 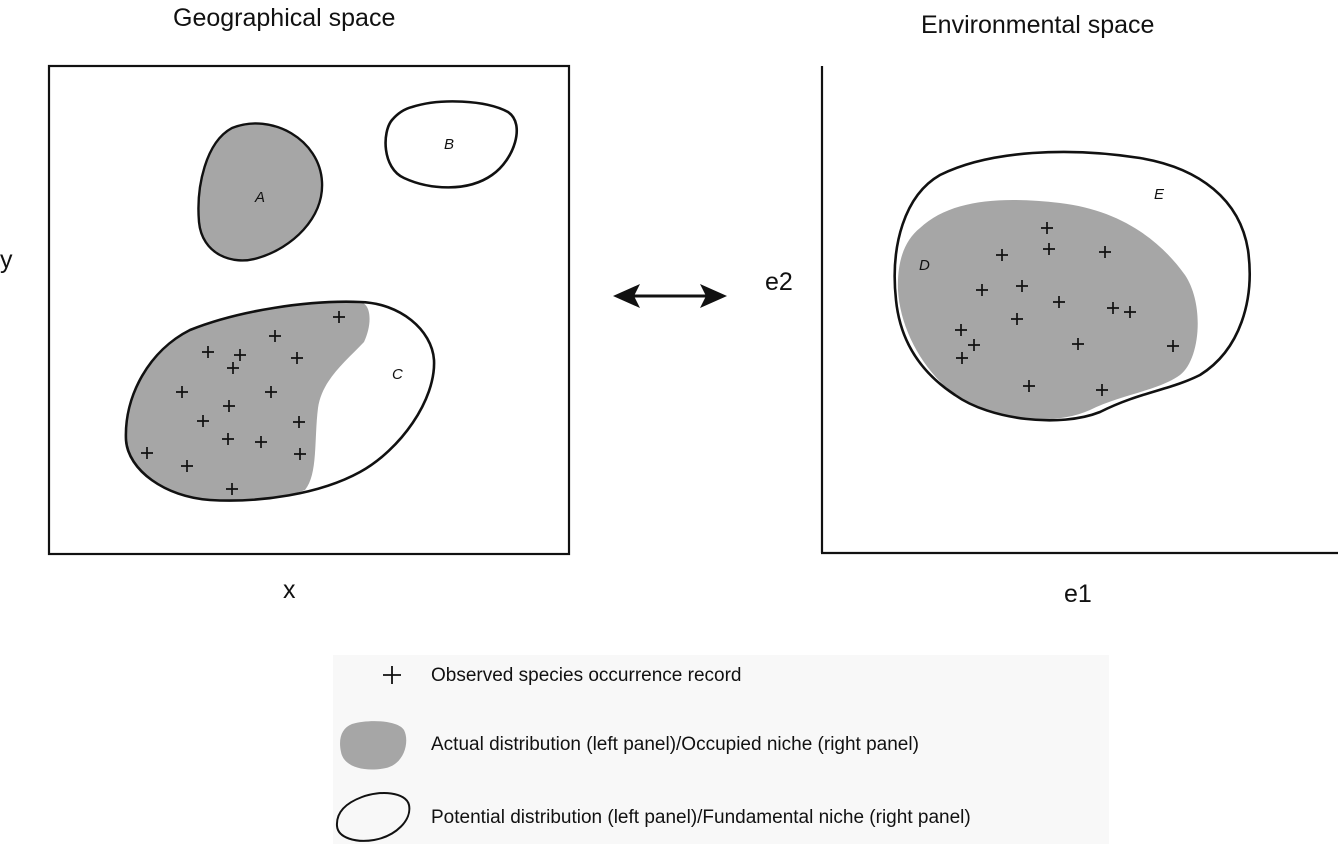 What do you see at coordinates (1159, 194) in the screenshot?
I see `region-e-label: E` at bounding box center [1159, 194].